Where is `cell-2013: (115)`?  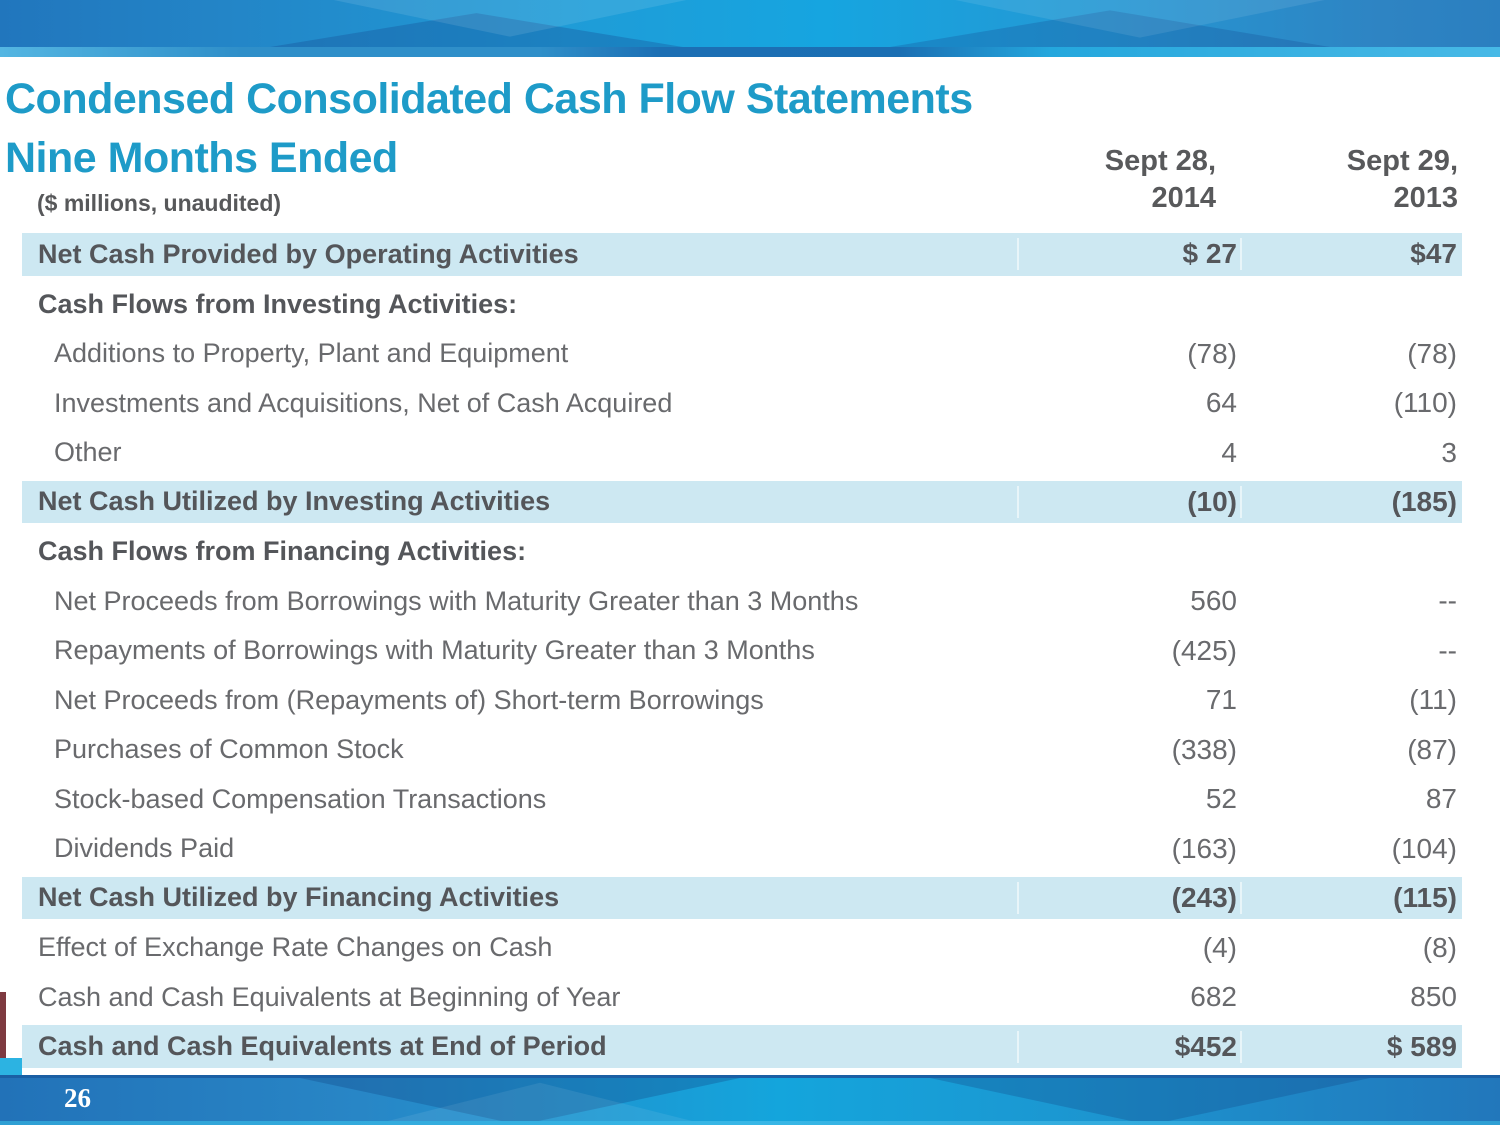 cell-2013: (115) is located at coordinates (1351, 897).